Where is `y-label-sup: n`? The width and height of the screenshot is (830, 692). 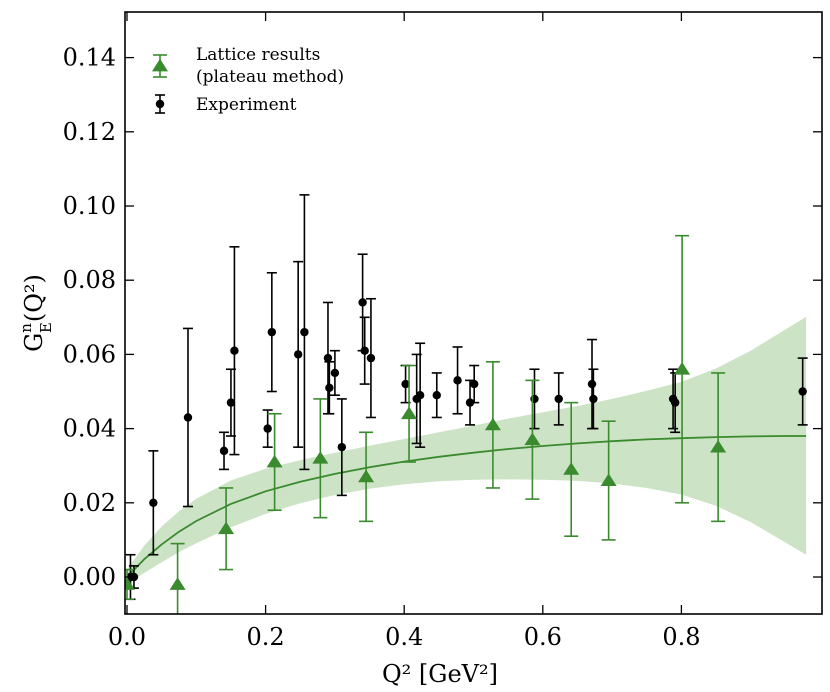 y-label-sup: n is located at coordinates (26, 328).